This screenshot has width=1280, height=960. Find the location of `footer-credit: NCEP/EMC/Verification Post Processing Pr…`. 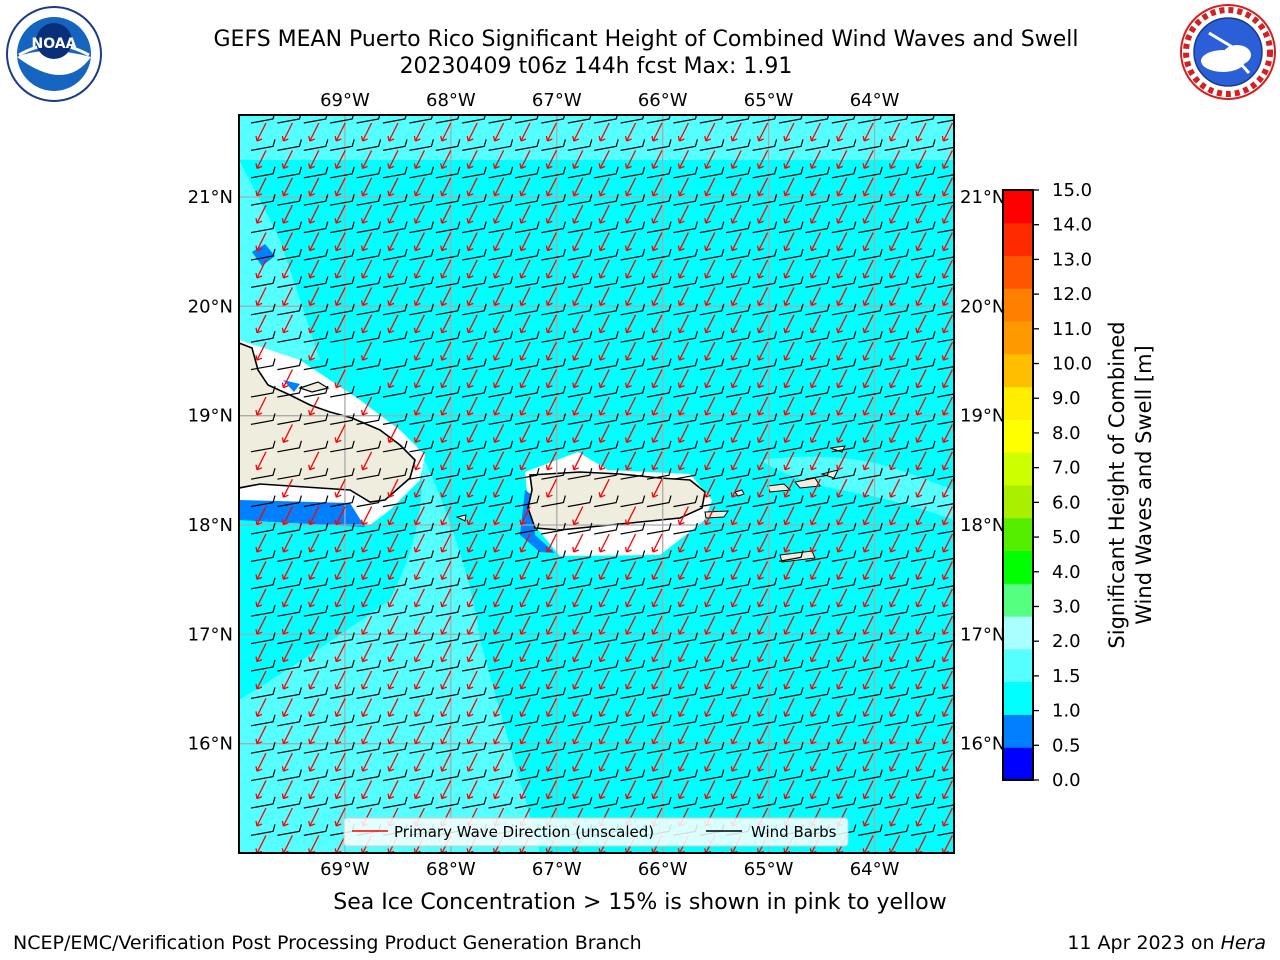

footer-credit: NCEP/EMC/Verification Post Processing Pr… is located at coordinates (327, 943).